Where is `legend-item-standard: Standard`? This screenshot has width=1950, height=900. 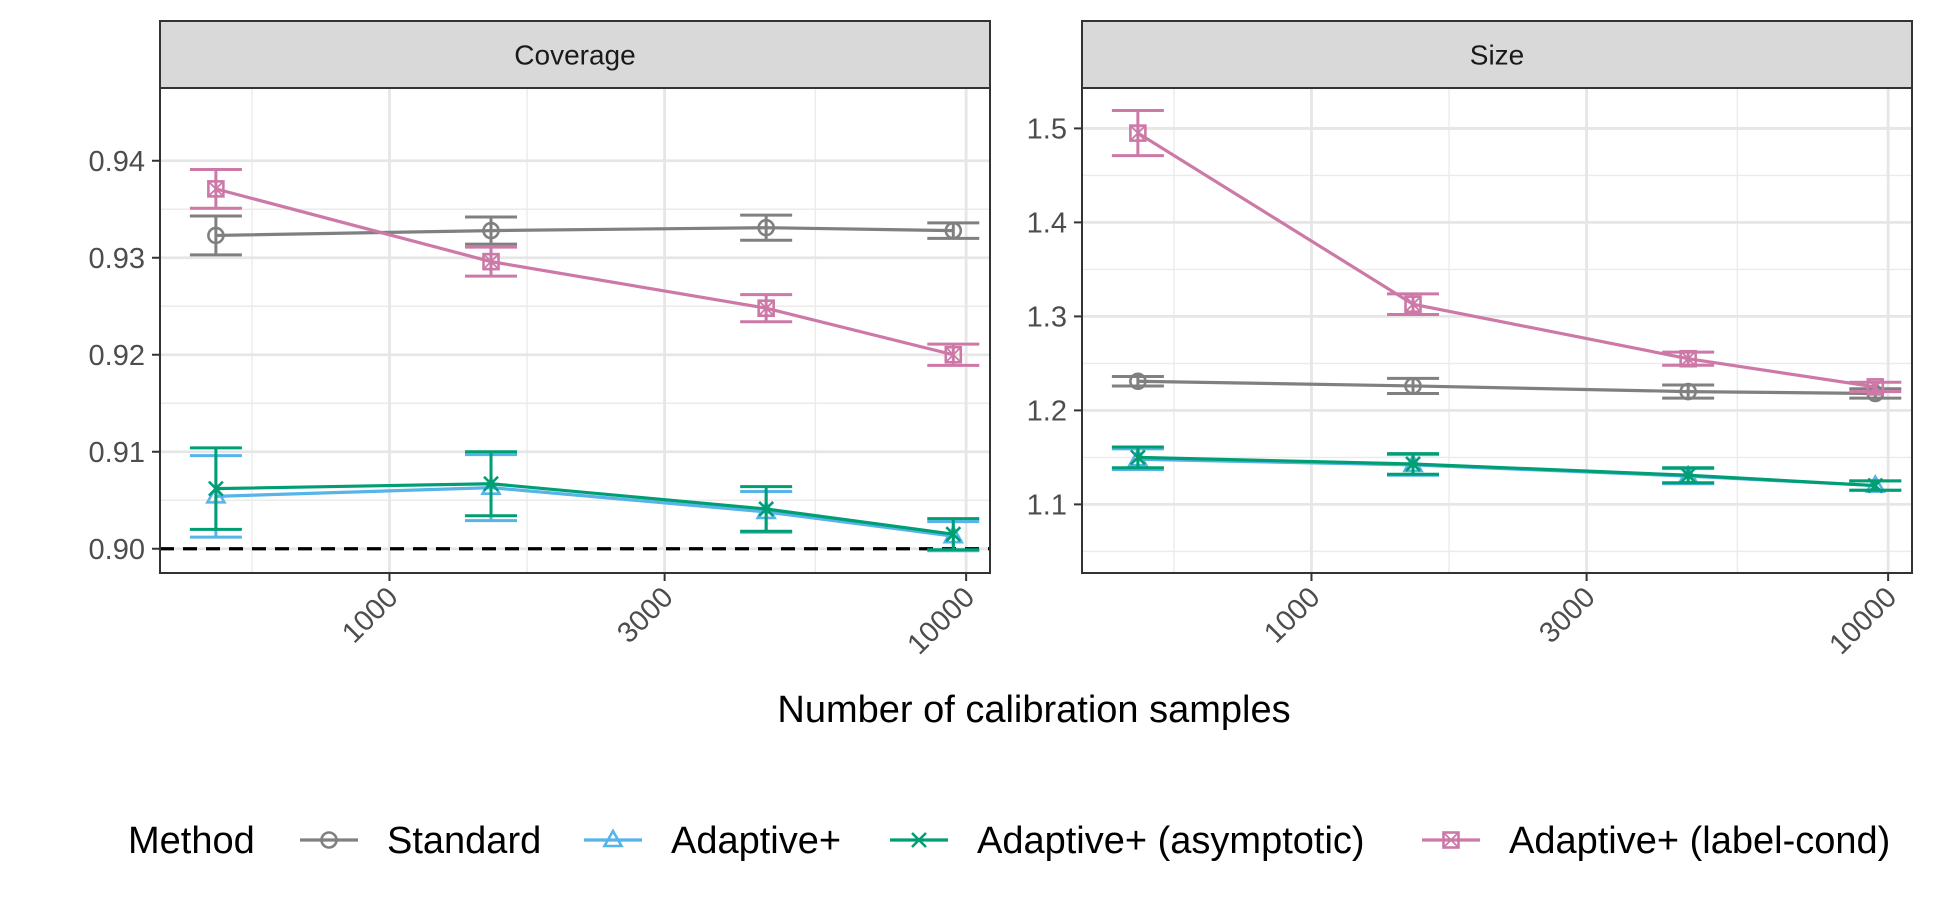 legend-item-standard: Standard is located at coordinates (420, 841).